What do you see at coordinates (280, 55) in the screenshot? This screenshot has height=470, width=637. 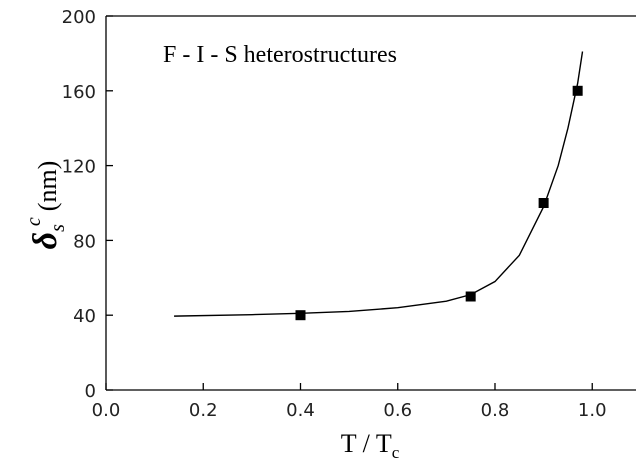 I see `annotation: F - I - S heterostructures` at bounding box center [280, 55].